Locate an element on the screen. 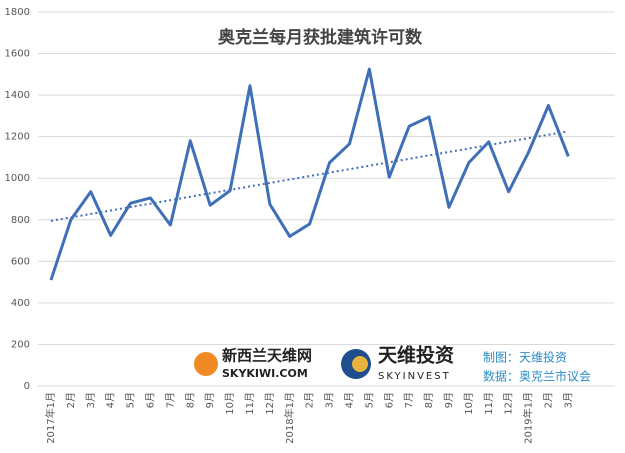 This screenshot has width=625, height=453. logo-text: SKYKIWI.COM is located at coordinates (265, 373).